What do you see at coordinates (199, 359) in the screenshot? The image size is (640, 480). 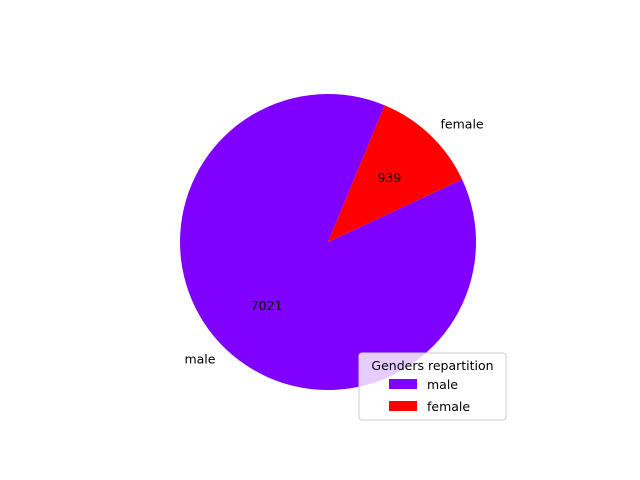 I see `category-label-male: male` at bounding box center [199, 359].